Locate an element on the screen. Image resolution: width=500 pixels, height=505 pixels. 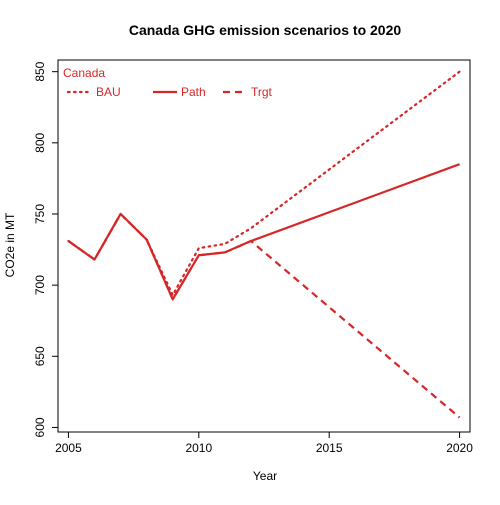
y-tick-label-850: 850 is located at coordinates (40, 71).